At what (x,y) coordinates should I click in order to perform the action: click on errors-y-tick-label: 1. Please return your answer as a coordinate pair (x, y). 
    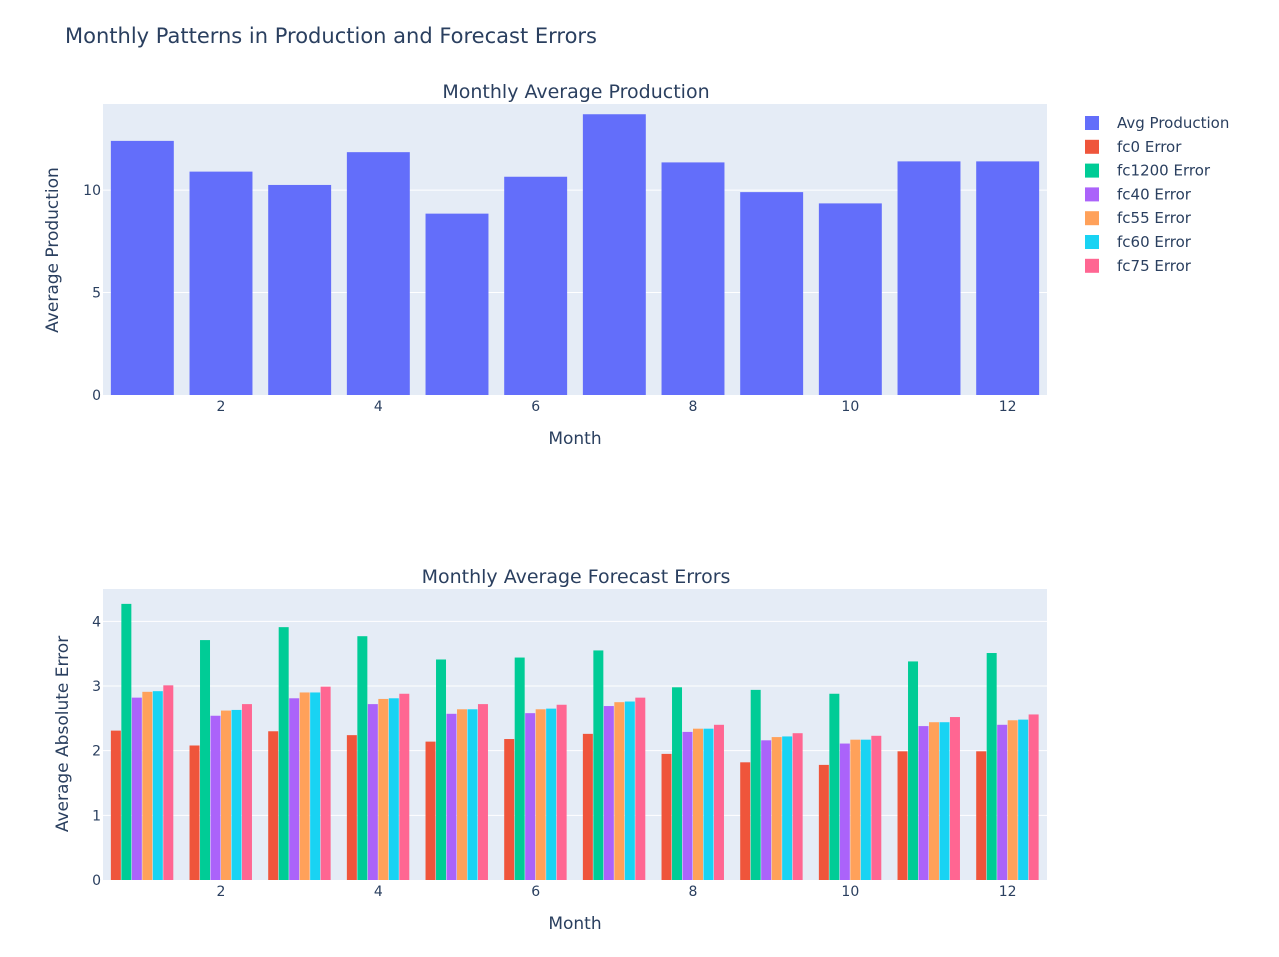
    Looking at the image, I should click on (96, 816).